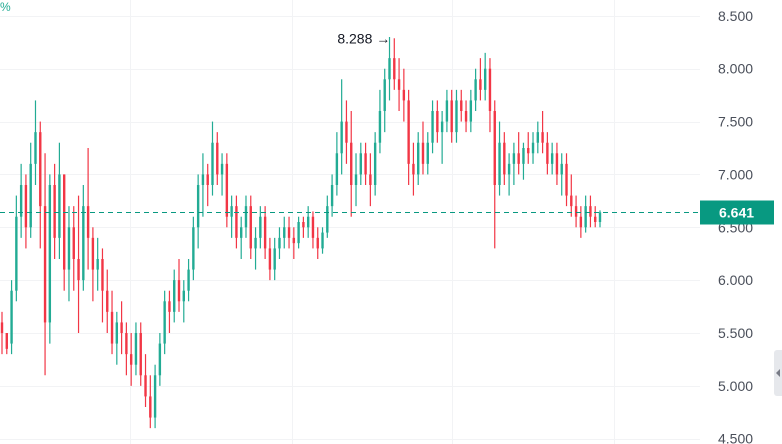 The width and height of the screenshot is (782, 444). I want to click on y-tick-label: 7.000, so click(735, 174).